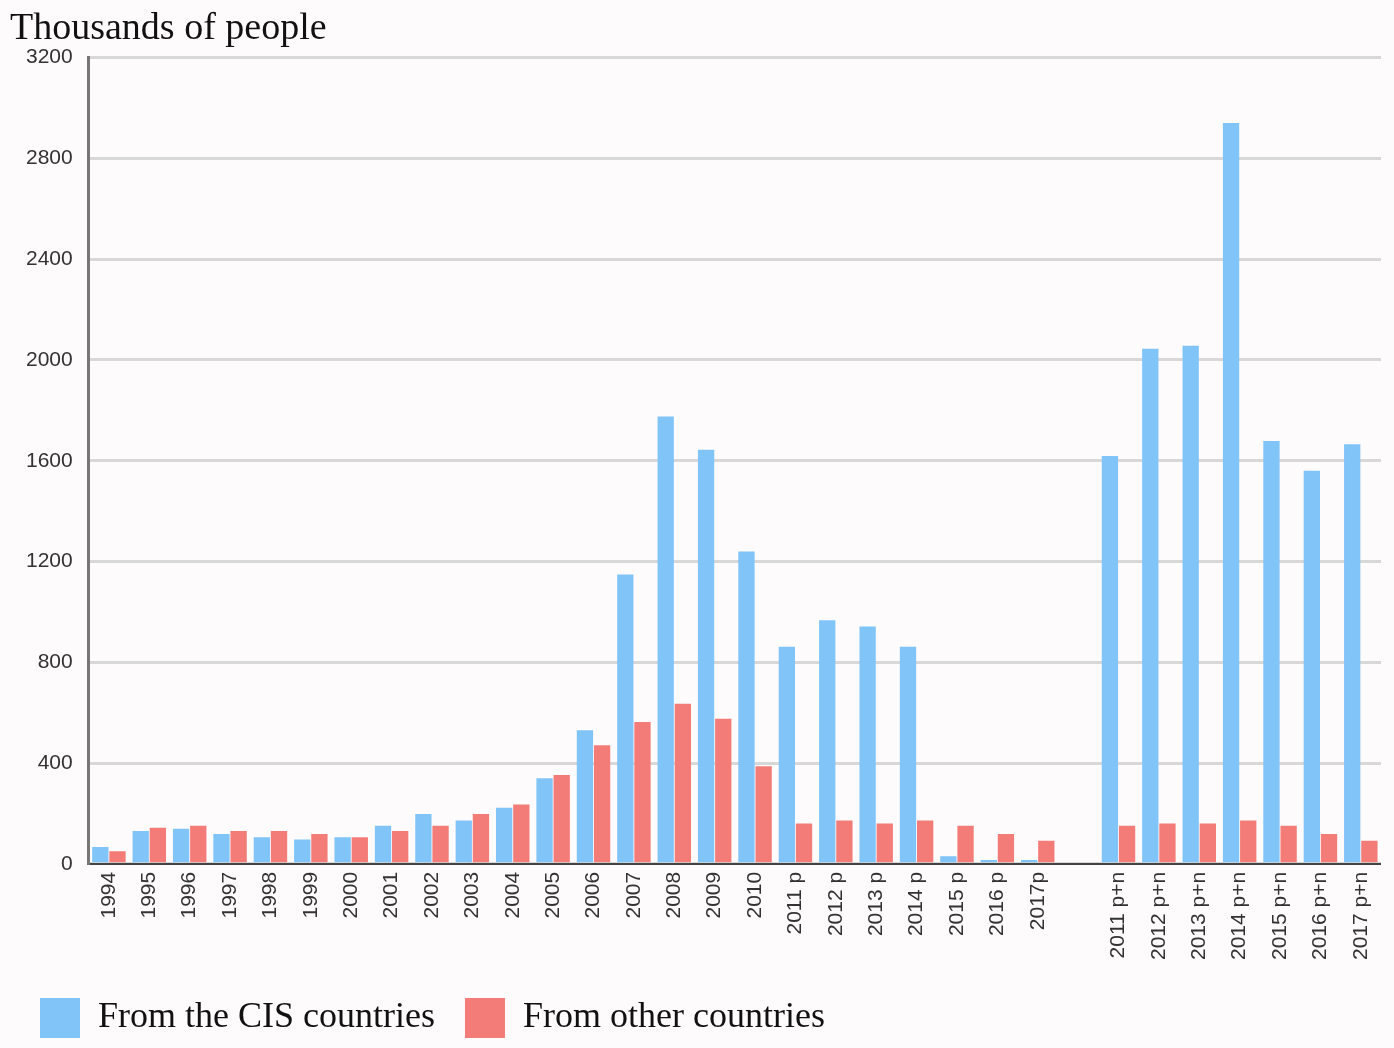 Image resolution: width=1394 pixels, height=1048 pixels. Describe the element at coordinates (188, 895) in the screenshot. I see `x-tick-label: 1996` at that location.